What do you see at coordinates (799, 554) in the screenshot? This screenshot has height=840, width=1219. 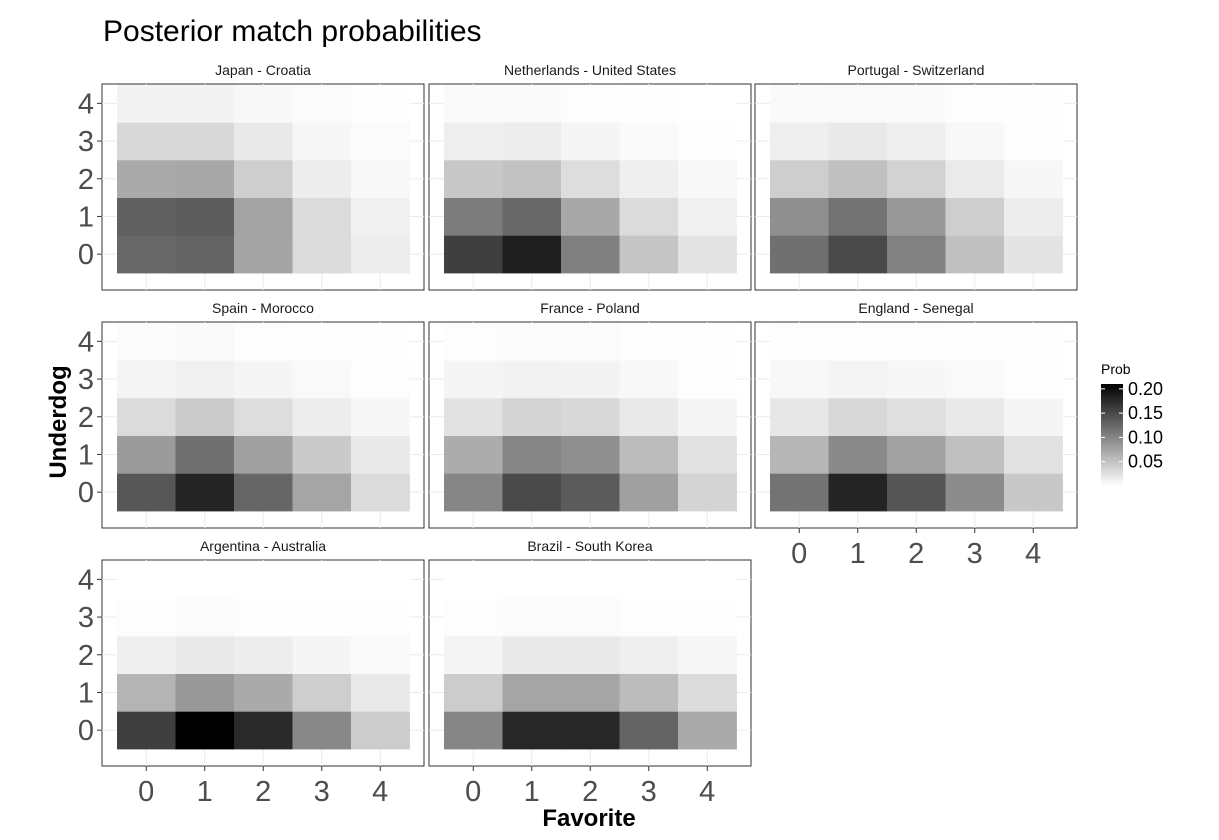 I see `x-tick-label: 0` at bounding box center [799, 554].